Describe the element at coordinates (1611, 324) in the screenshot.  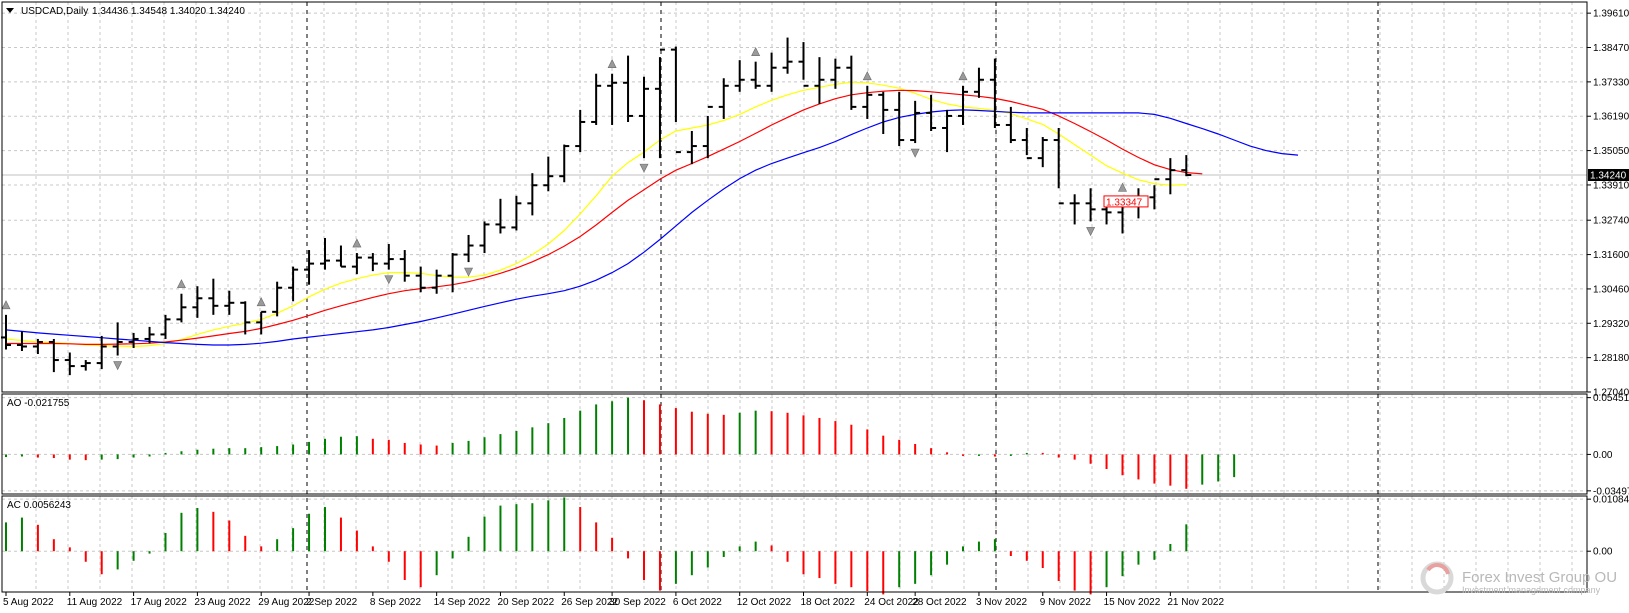
I see `price-axis-label: 1.29320` at that location.